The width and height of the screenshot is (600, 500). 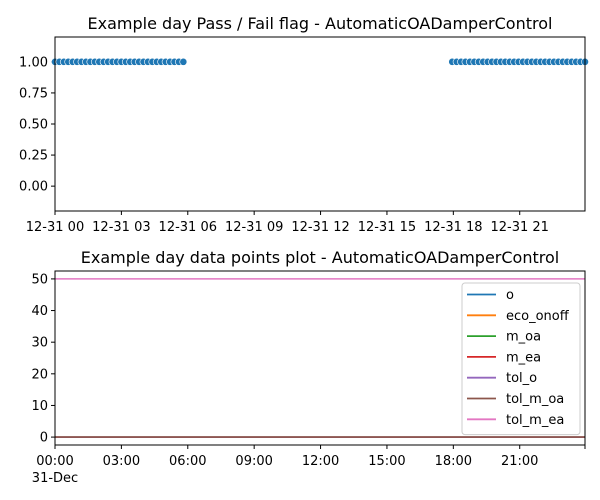 I want to click on y-tick-label: 0.25, so click(x=33, y=156).